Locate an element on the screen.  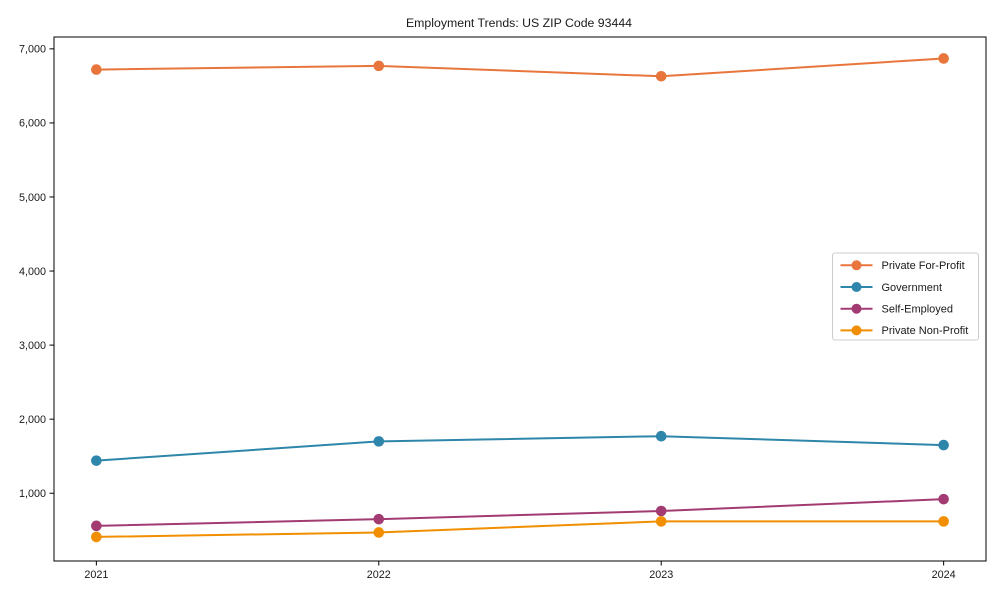
x-tick-label: 2022 is located at coordinates (379, 575).